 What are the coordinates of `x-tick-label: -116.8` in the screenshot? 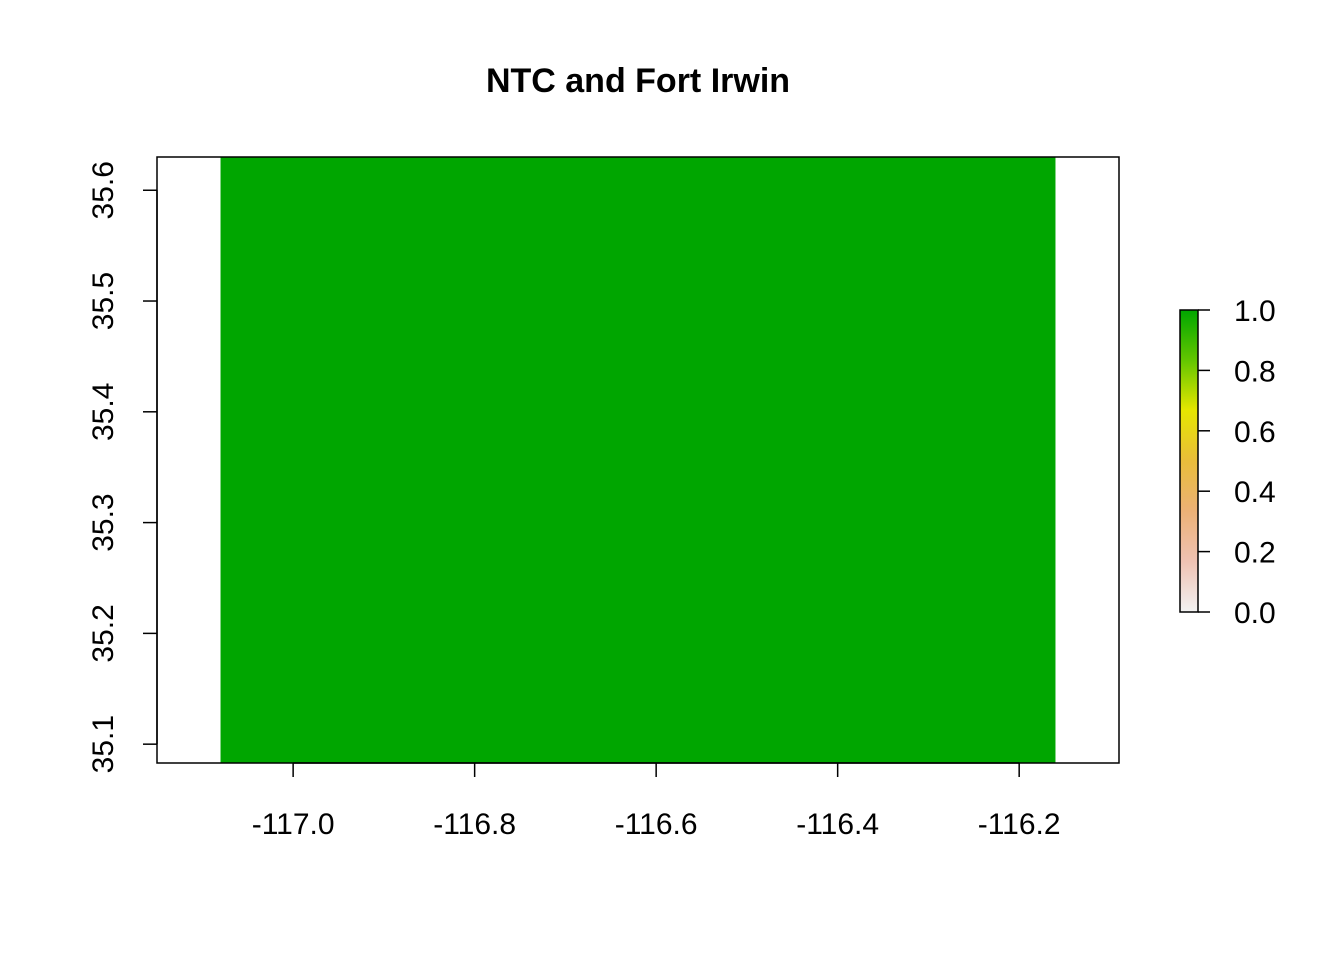 It's located at (474, 824).